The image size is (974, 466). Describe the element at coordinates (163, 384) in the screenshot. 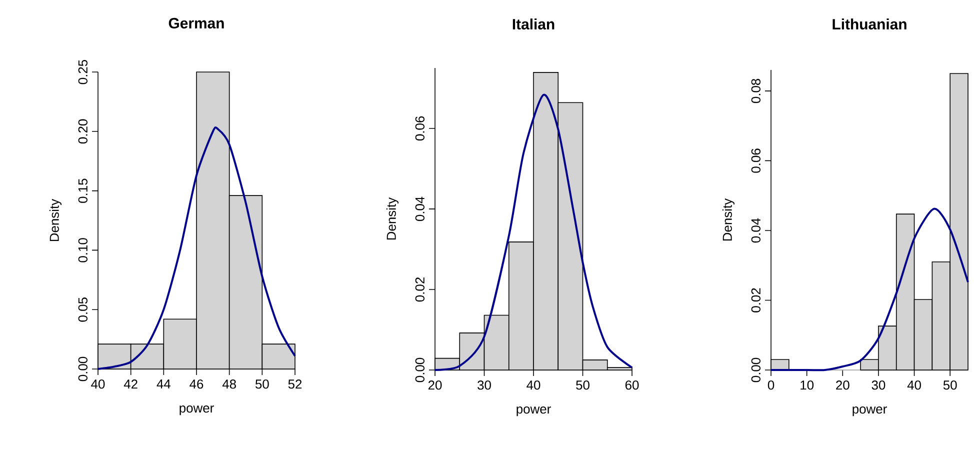

I see `x-tick-label: 44` at that location.